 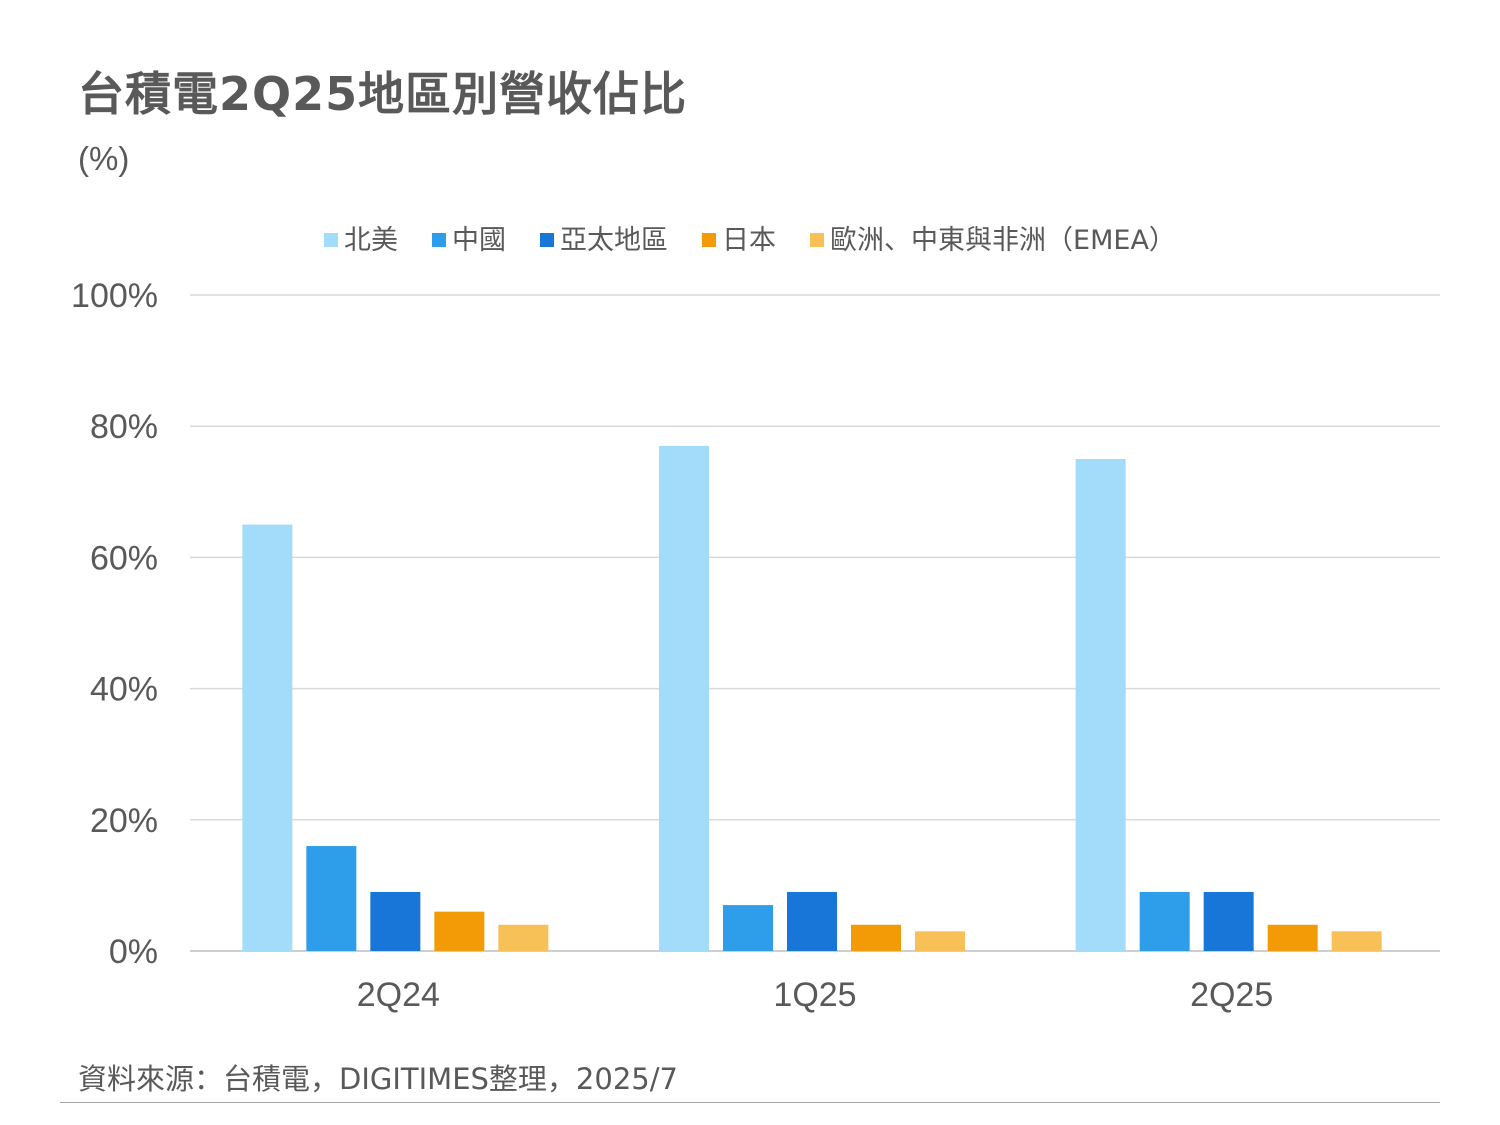 I want to click on y-tick-label: 20%, so click(x=124, y=821).